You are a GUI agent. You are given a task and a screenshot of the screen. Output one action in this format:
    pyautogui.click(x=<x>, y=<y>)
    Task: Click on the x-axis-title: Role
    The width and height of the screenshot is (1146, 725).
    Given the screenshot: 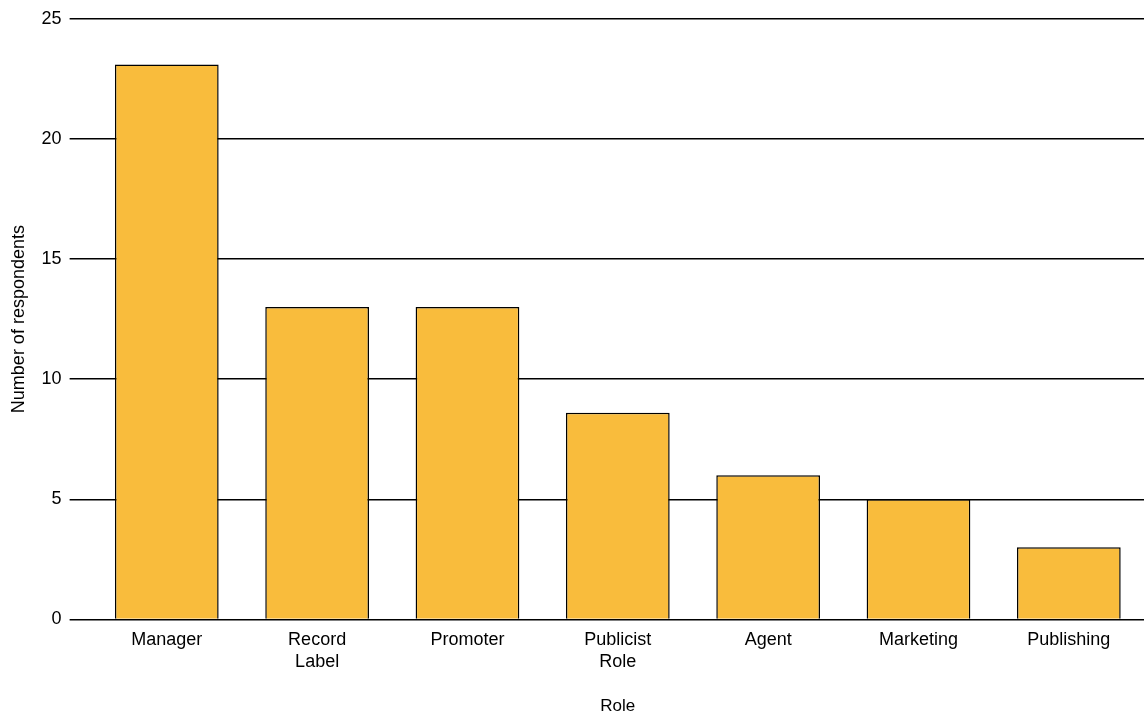 What is the action you would take?
    pyautogui.click(x=618, y=706)
    